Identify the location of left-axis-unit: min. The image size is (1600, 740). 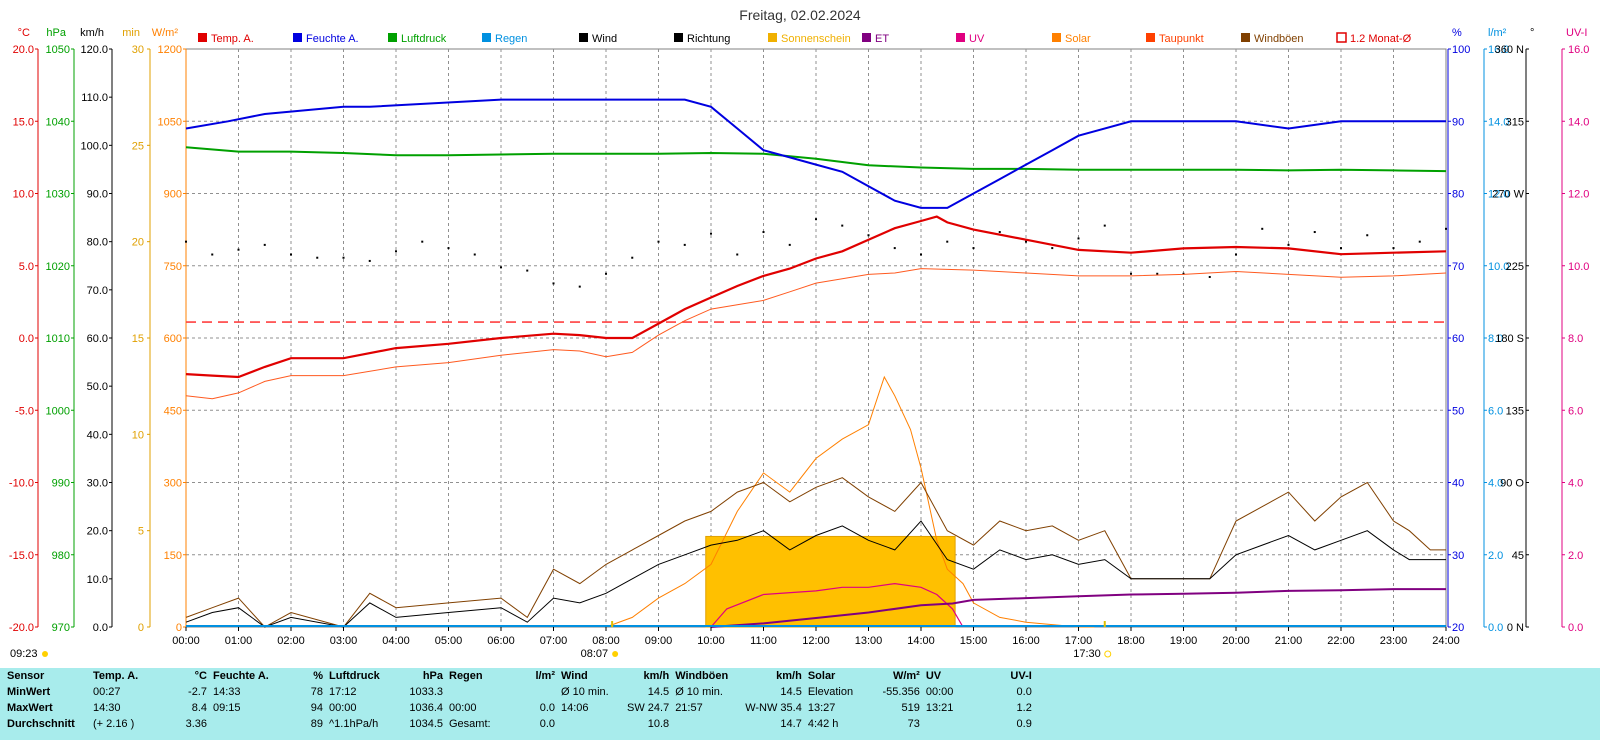
(131, 33).